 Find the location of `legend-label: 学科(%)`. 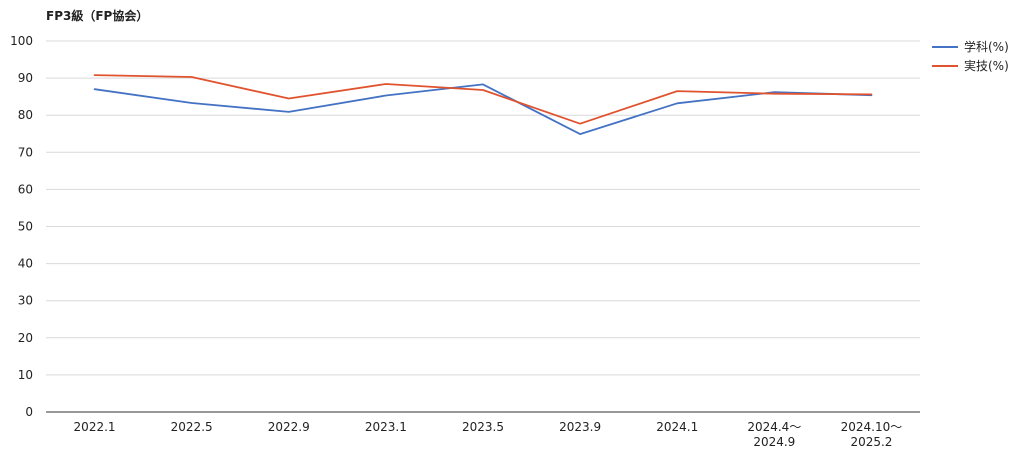

legend-label: 学科(%) is located at coordinates (986, 46).